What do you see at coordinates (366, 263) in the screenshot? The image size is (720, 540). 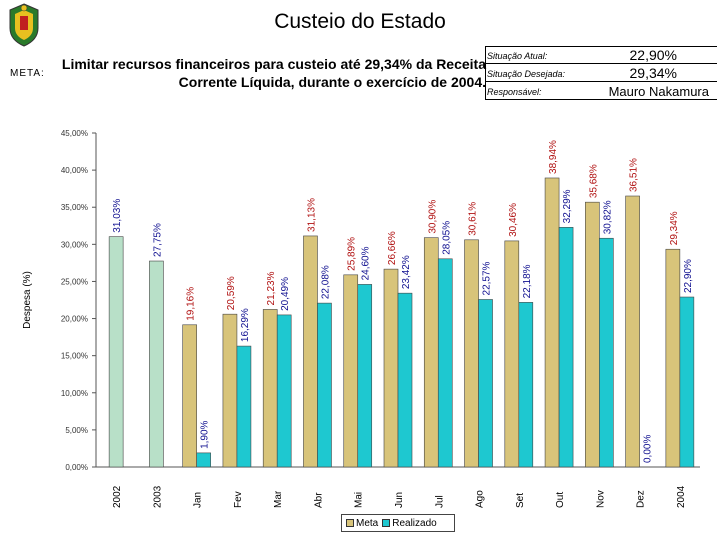 I see `data-label-realizado: 24,60%` at bounding box center [366, 263].